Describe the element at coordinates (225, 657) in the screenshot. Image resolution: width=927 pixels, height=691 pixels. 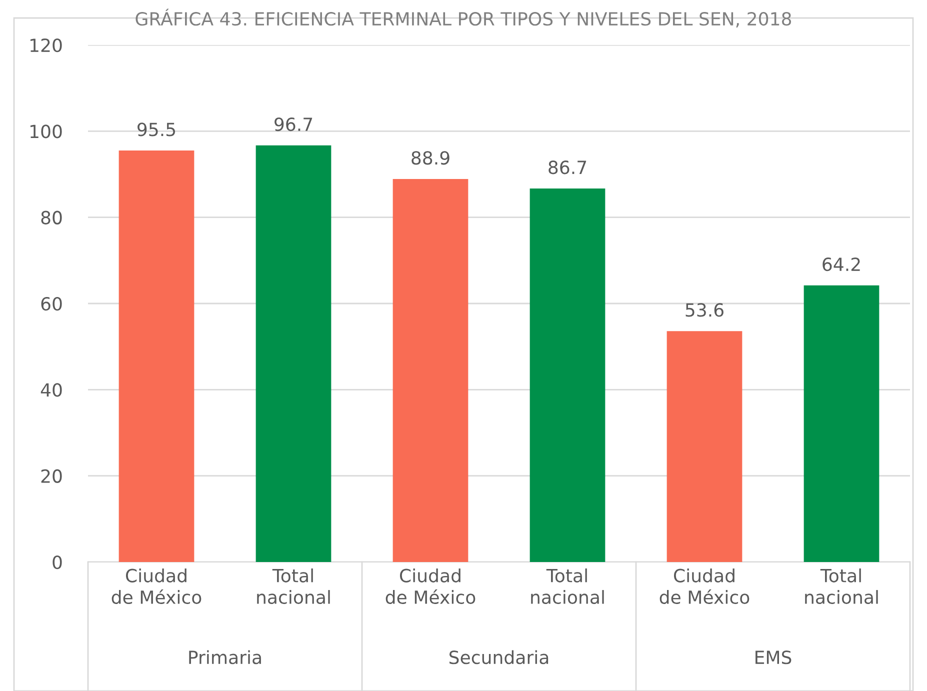
I see `x-tick-label: Primaria` at that location.